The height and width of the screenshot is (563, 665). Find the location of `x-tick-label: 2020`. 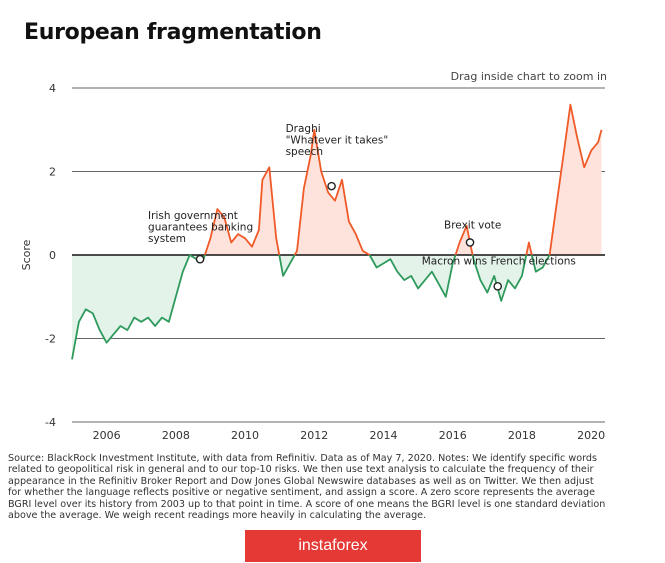

x-tick-label: 2020 is located at coordinates (591, 435).